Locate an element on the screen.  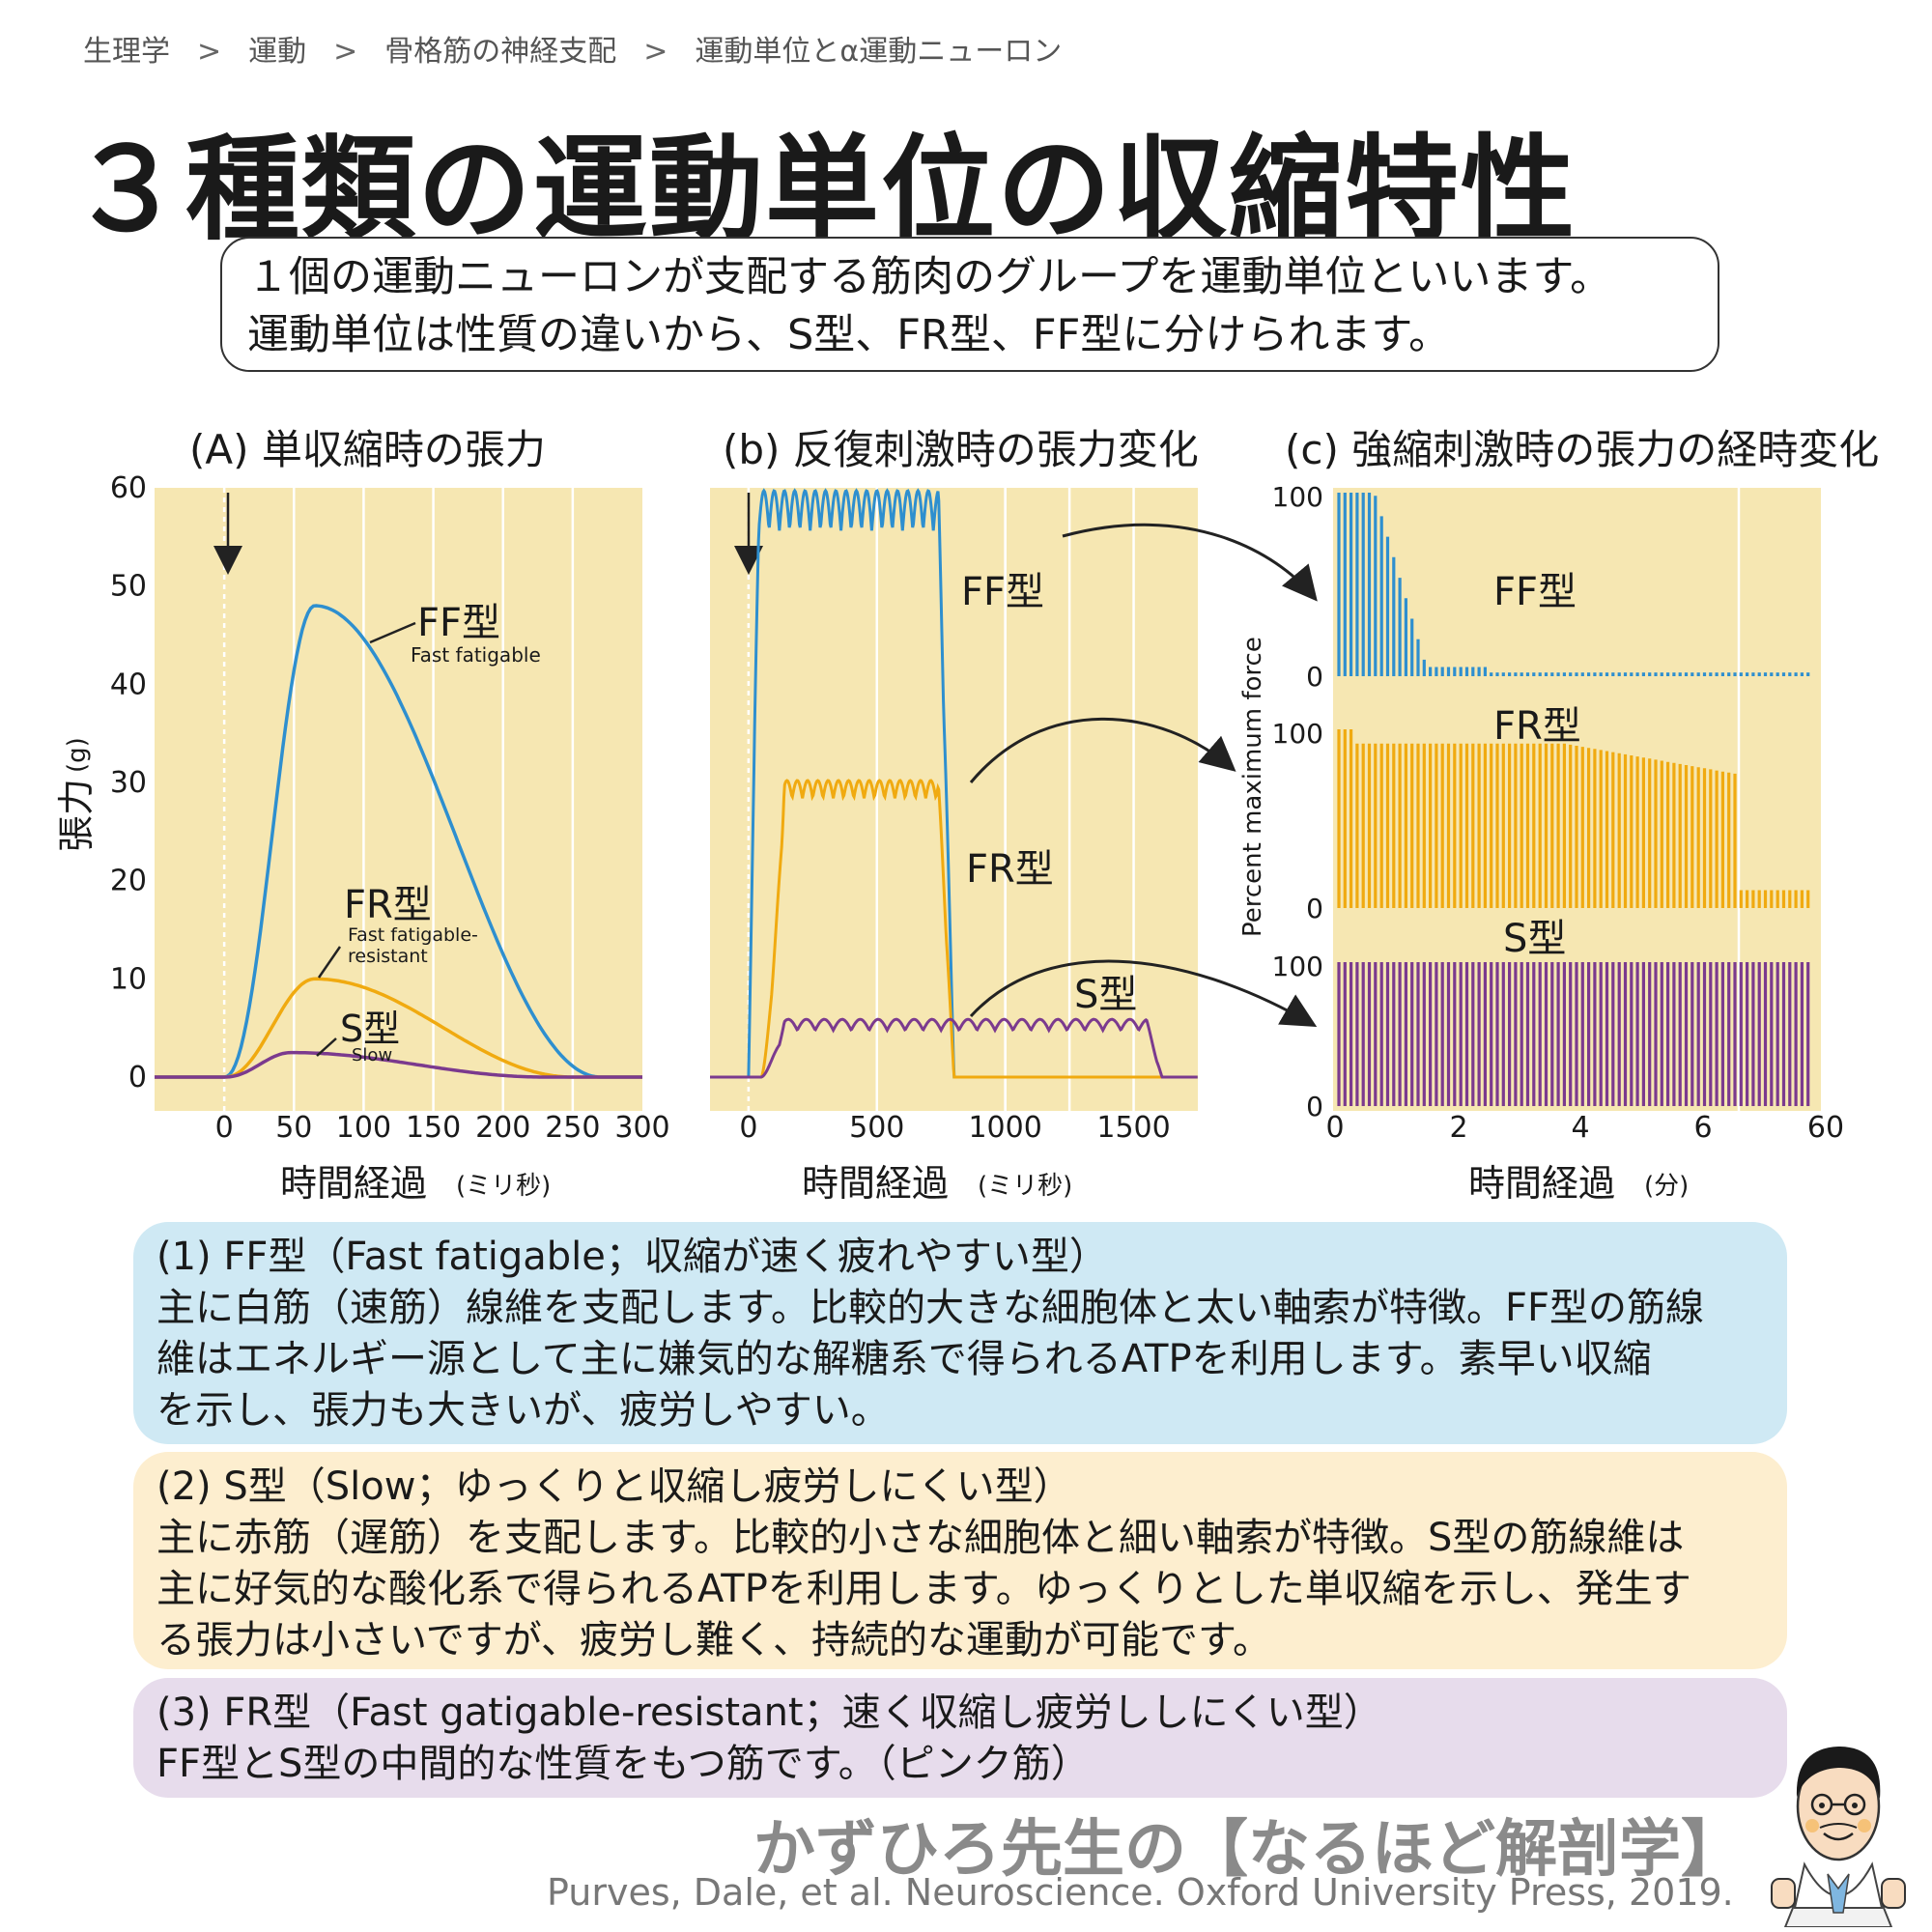
panel-c-xlabel: 時間経過 is located at coordinates (1541, 1183).